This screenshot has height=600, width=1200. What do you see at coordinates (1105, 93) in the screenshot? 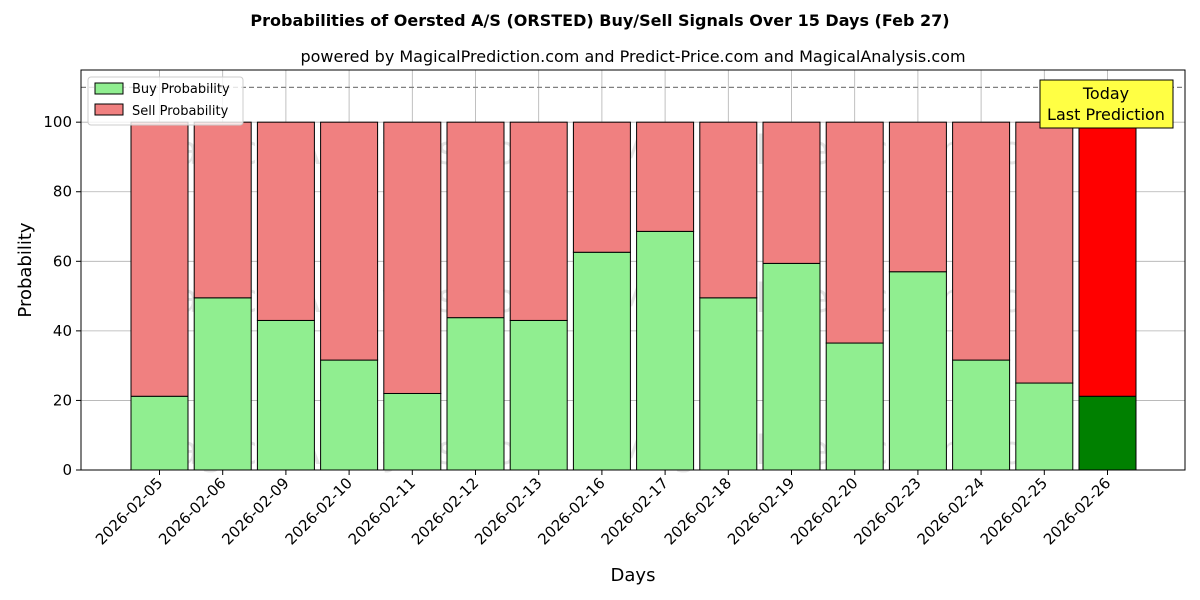
I see `annotation-line-1: Today` at bounding box center [1105, 93].